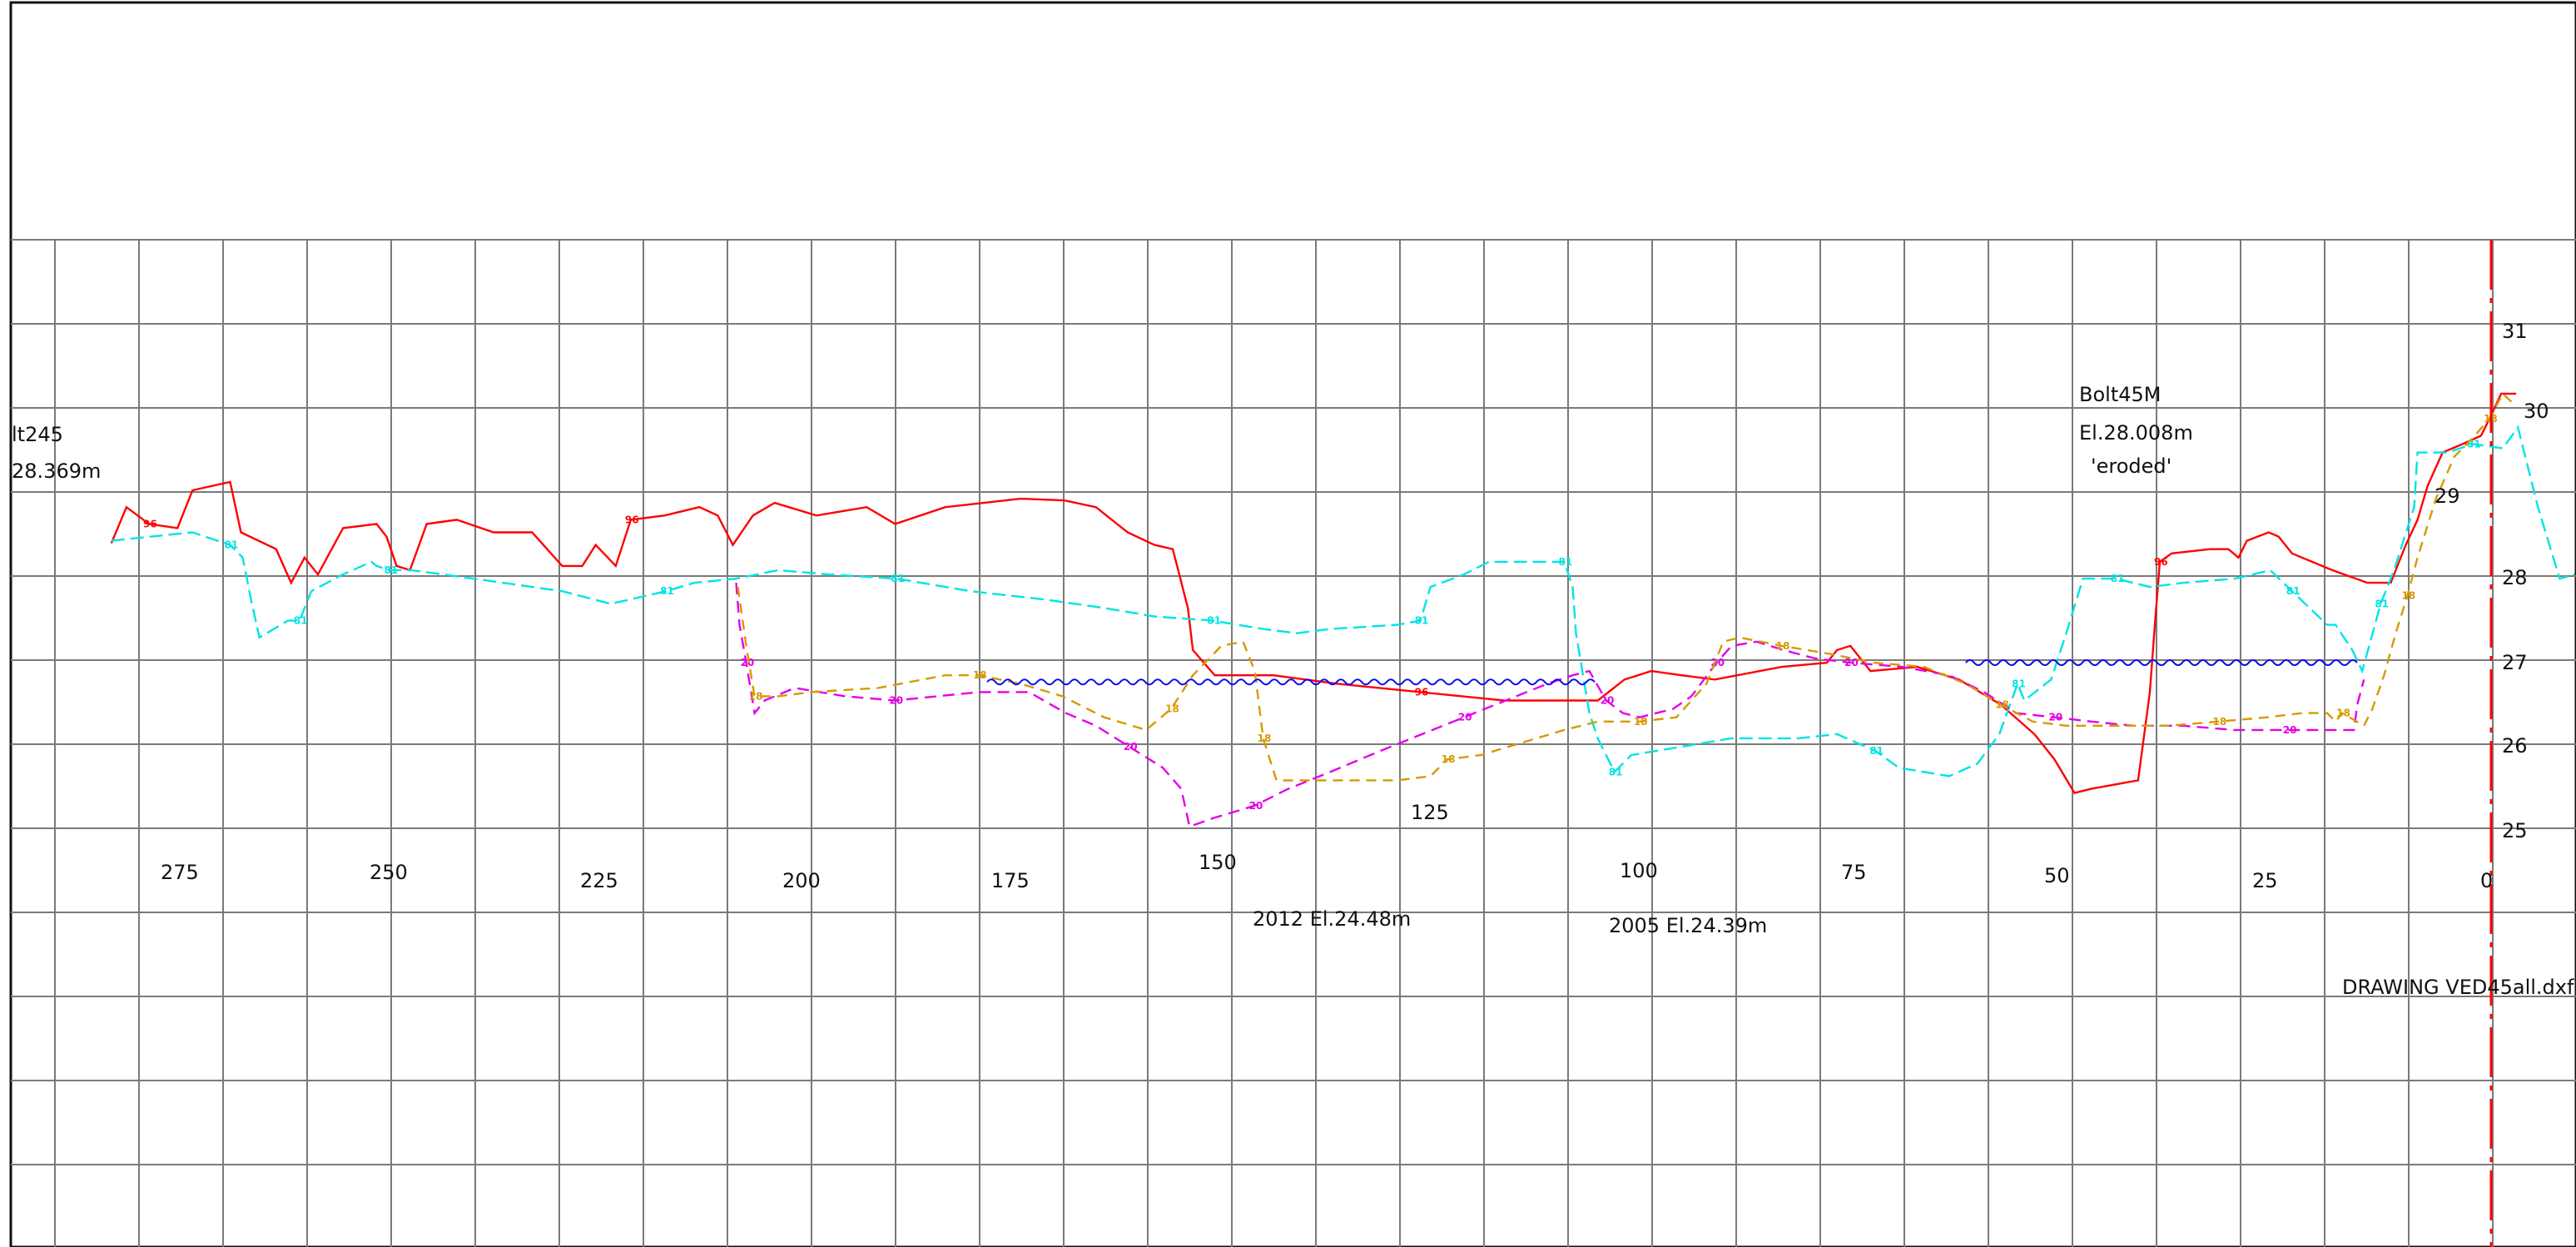 The image size is (2576, 1247). What do you see at coordinates (1854, 872) in the screenshot?
I see `station-label: 75` at bounding box center [1854, 872].